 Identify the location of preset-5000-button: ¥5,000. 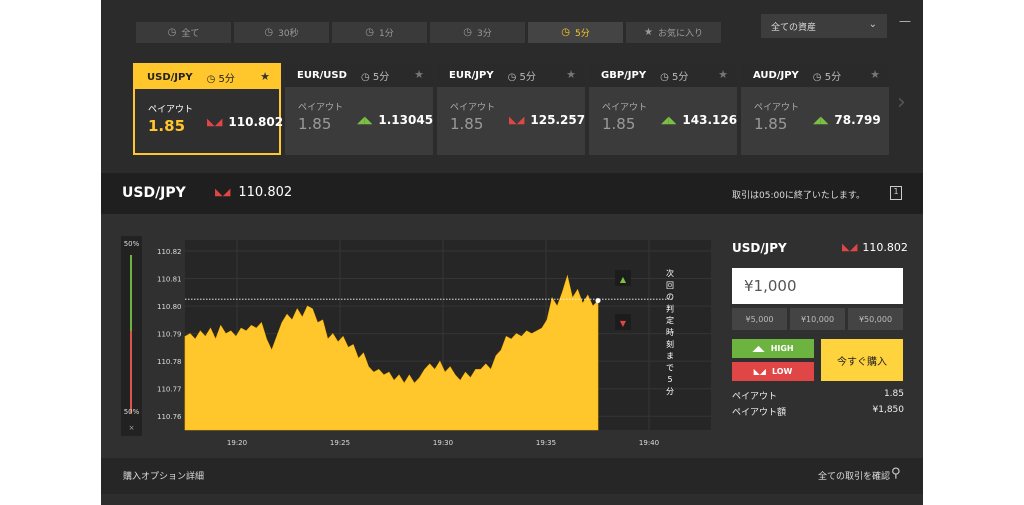
(759, 319).